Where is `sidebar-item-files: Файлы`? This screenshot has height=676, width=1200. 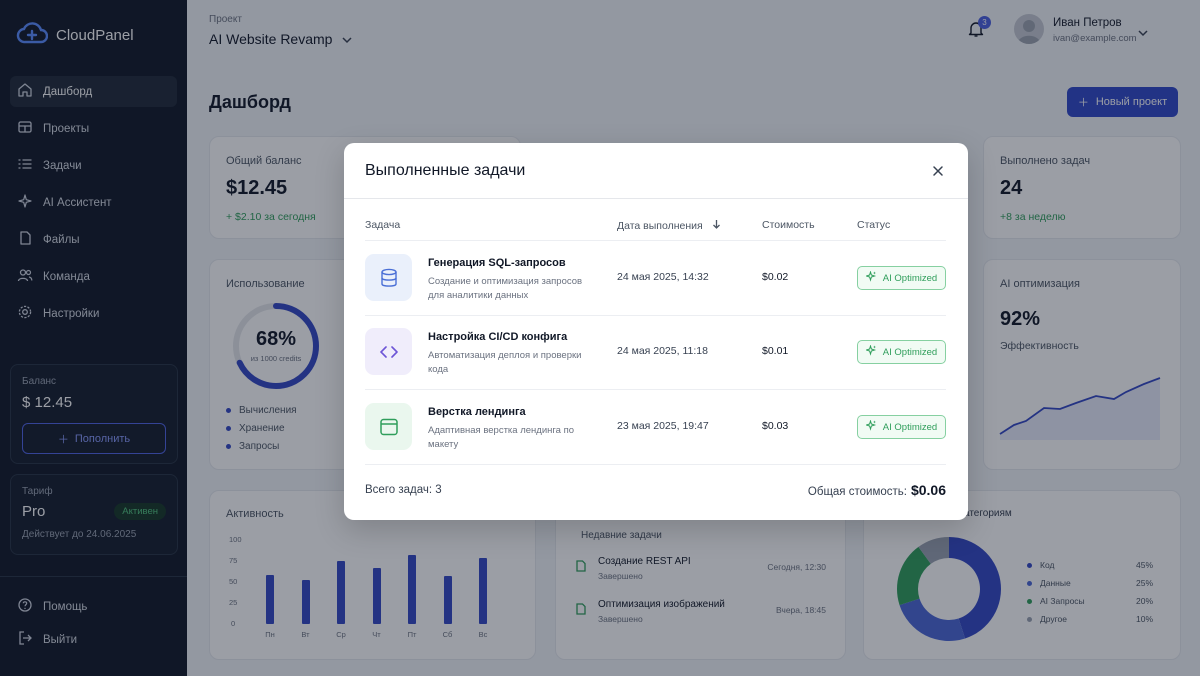
sidebar-item-files: Файлы is located at coordinates (93, 239).